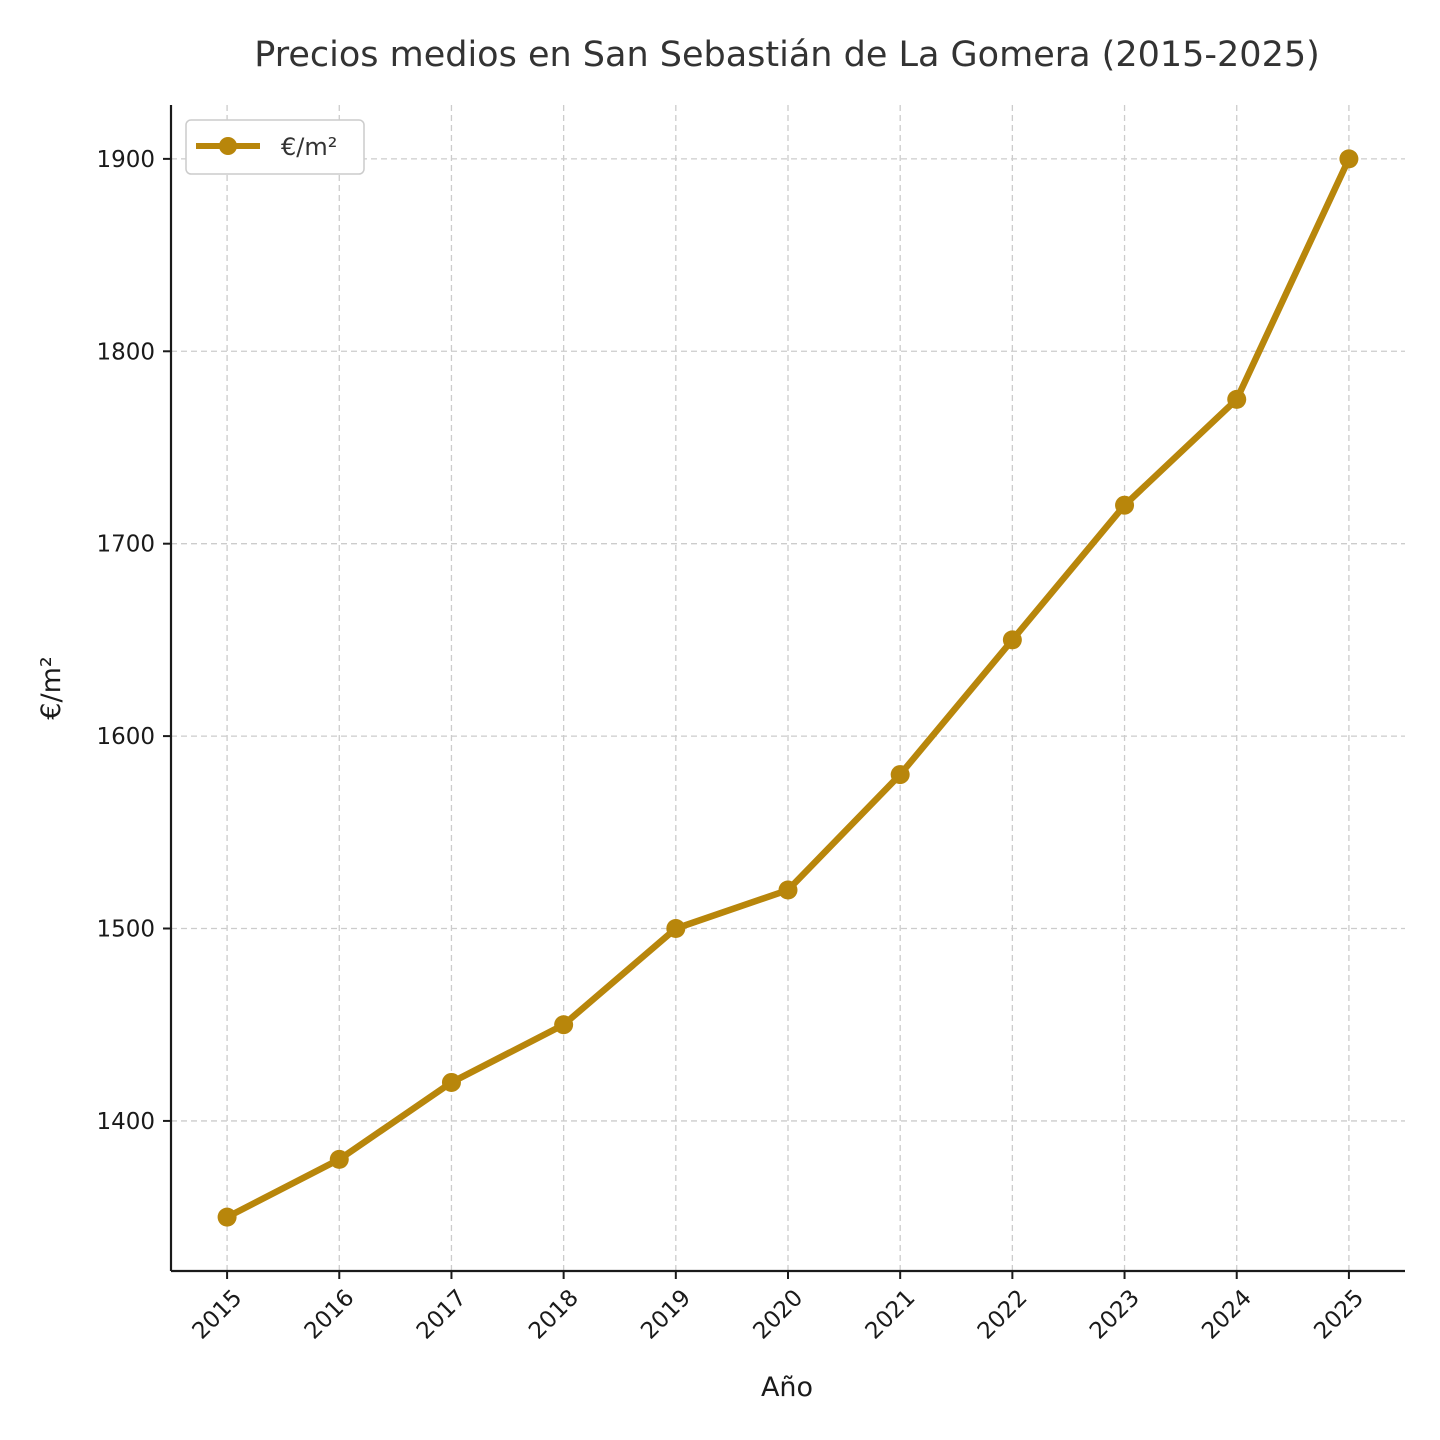 The image size is (1440, 1440). Describe the element at coordinates (125, 1122) in the screenshot. I see `y-tick-label: 1400` at that location.